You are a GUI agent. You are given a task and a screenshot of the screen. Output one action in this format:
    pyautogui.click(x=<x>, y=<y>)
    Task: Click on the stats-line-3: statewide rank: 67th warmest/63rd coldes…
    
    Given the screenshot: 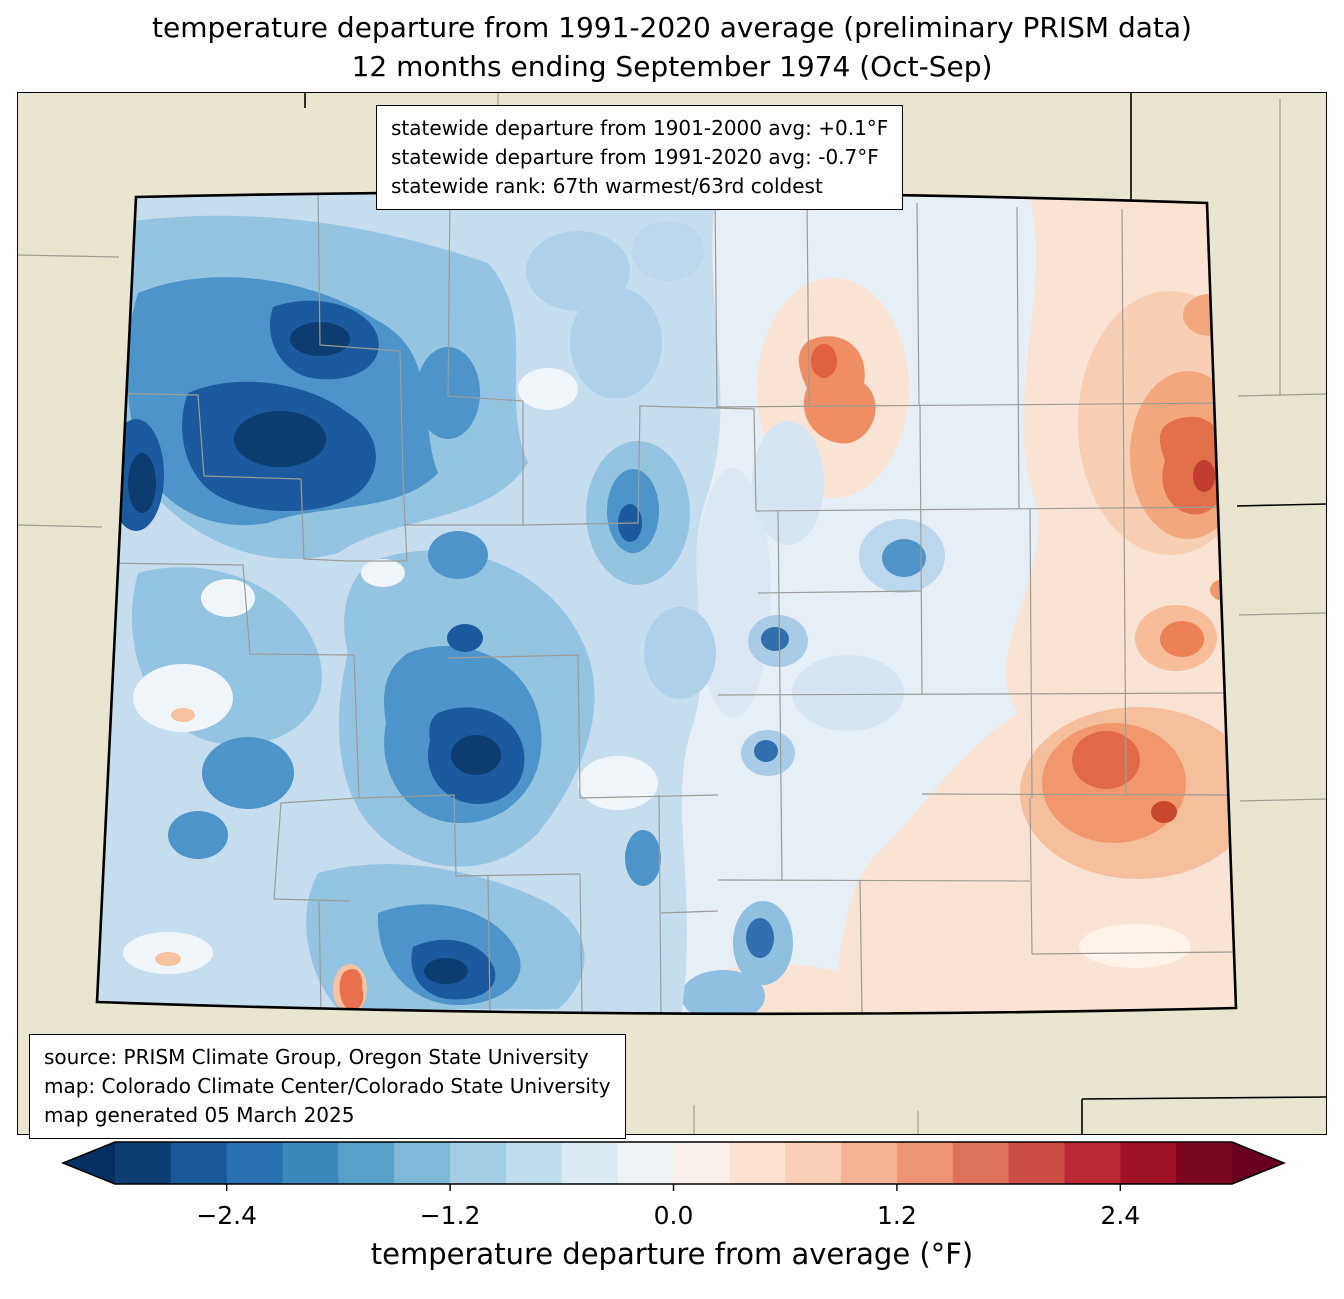 What is the action you would take?
    pyautogui.click(x=607, y=186)
    